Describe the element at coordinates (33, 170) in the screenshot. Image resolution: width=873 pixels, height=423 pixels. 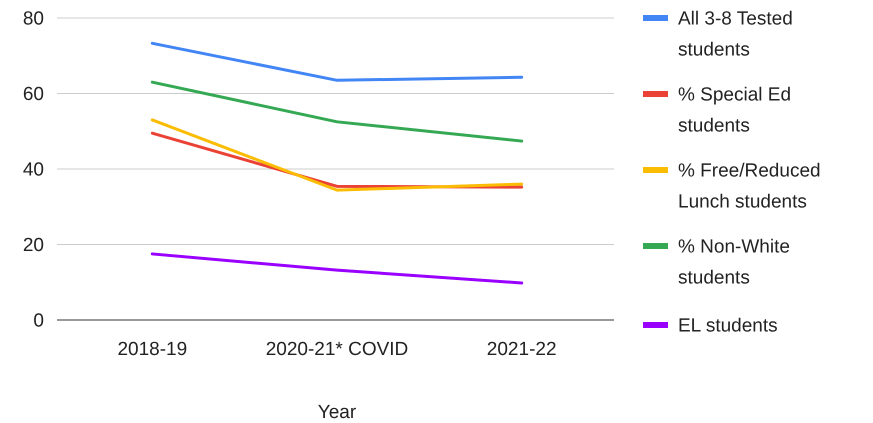
I see `y-tick-label: 40` at that location.